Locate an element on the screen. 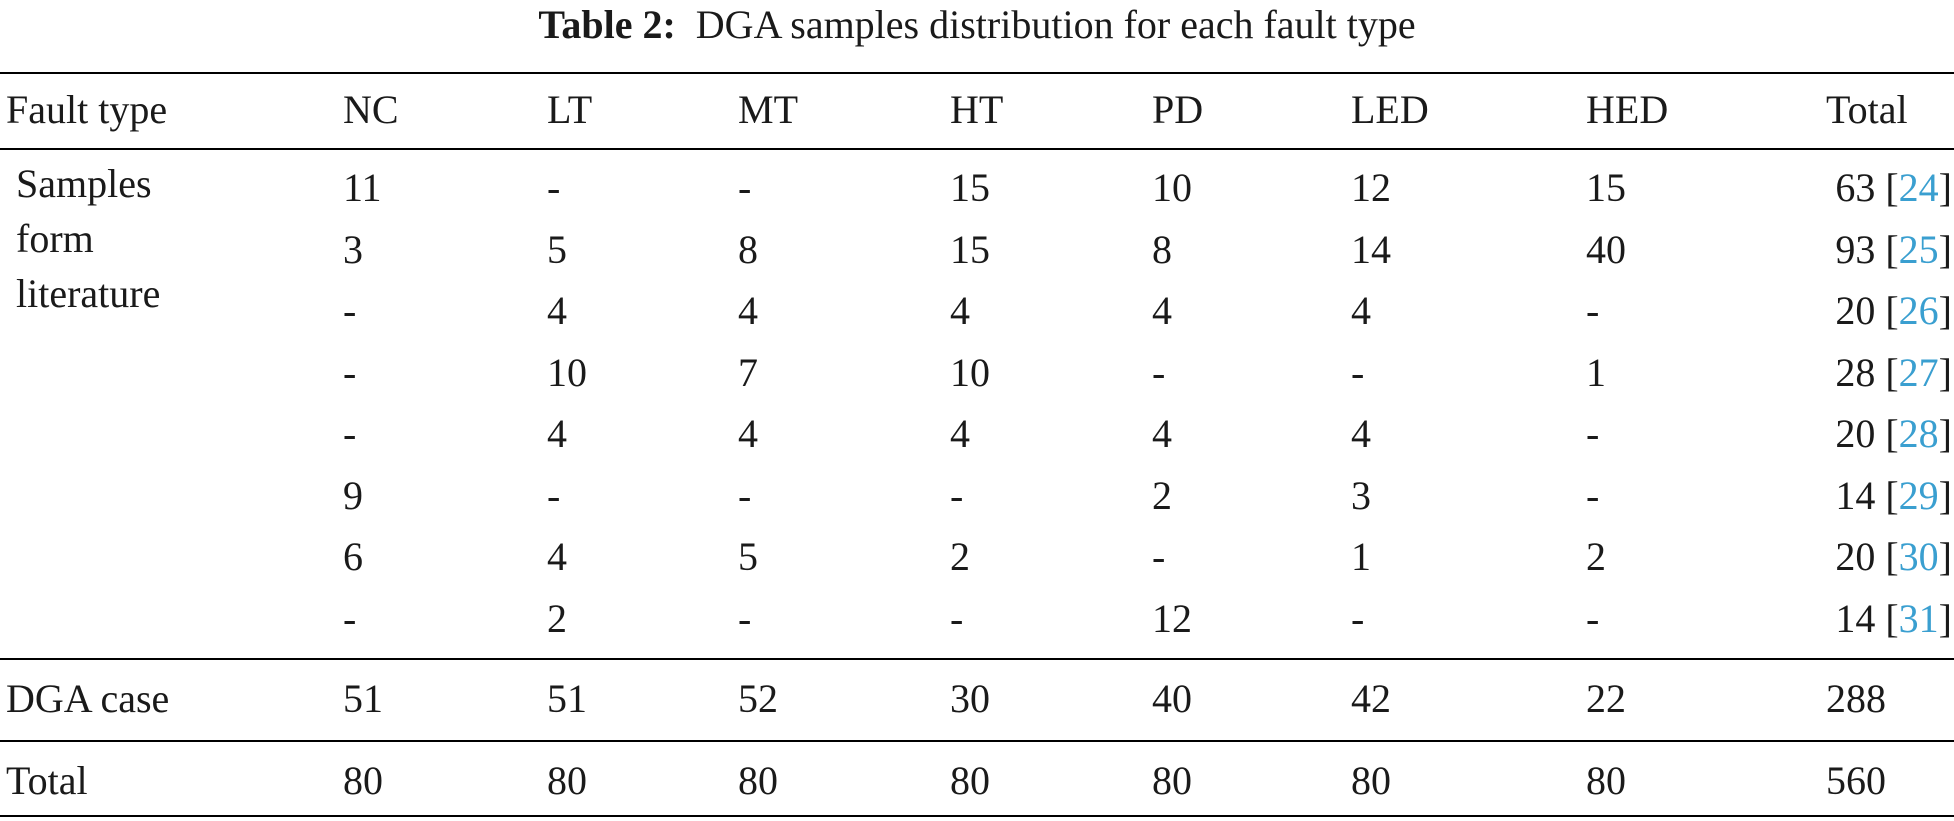 Image resolution: width=1954 pixels, height=821 pixels. table-cell-total: 14 [29] is located at coordinates (1893, 495).